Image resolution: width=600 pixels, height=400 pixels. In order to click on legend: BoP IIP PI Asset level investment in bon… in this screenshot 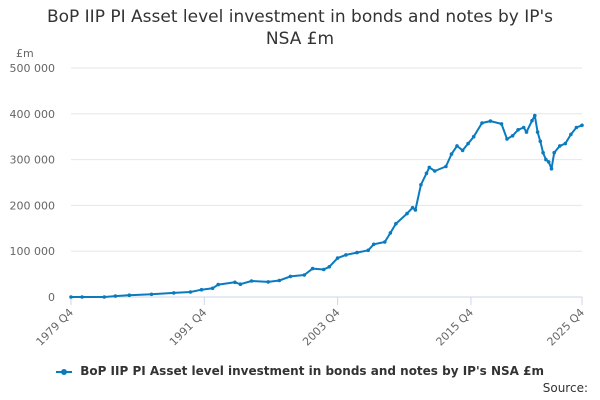, I will do `click(300, 371)`.